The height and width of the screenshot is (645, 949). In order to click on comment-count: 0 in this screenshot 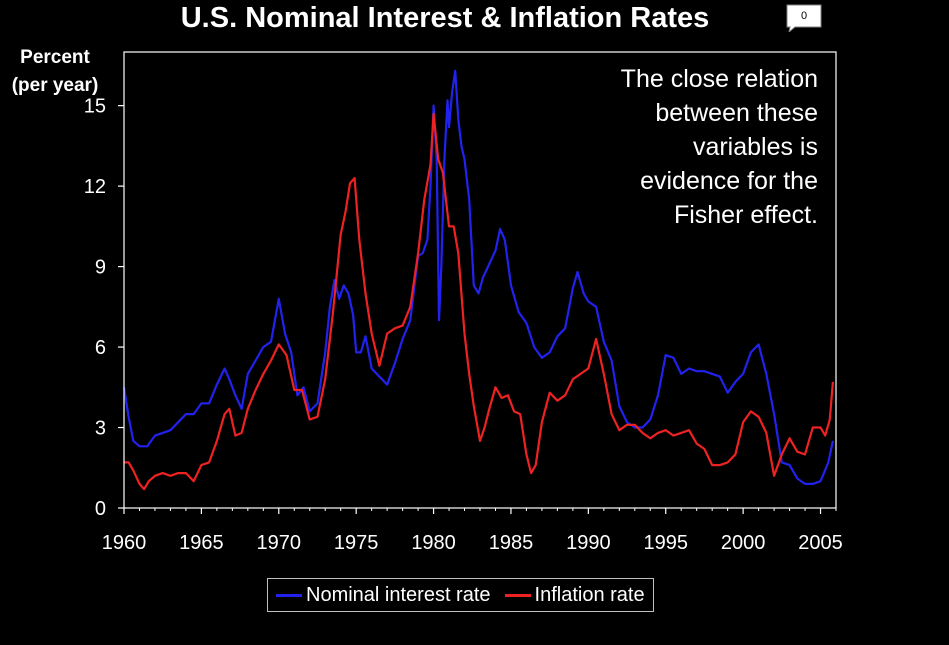, I will do `click(804, 16)`.